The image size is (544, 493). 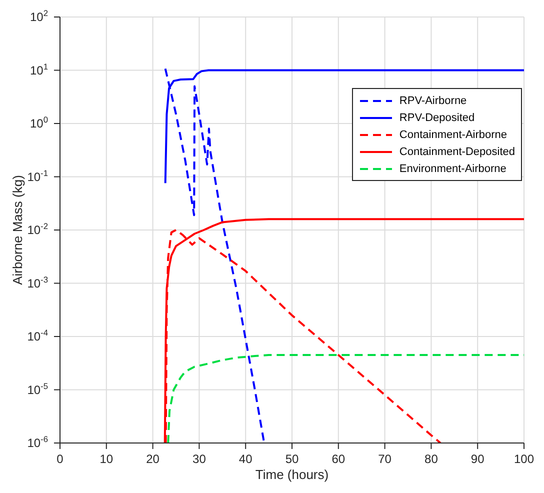 What do you see at coordinates (37, 229) in the screenshot?
I see `y-tick-label: 10$^{-2}$` at bounding box center [37, 229].